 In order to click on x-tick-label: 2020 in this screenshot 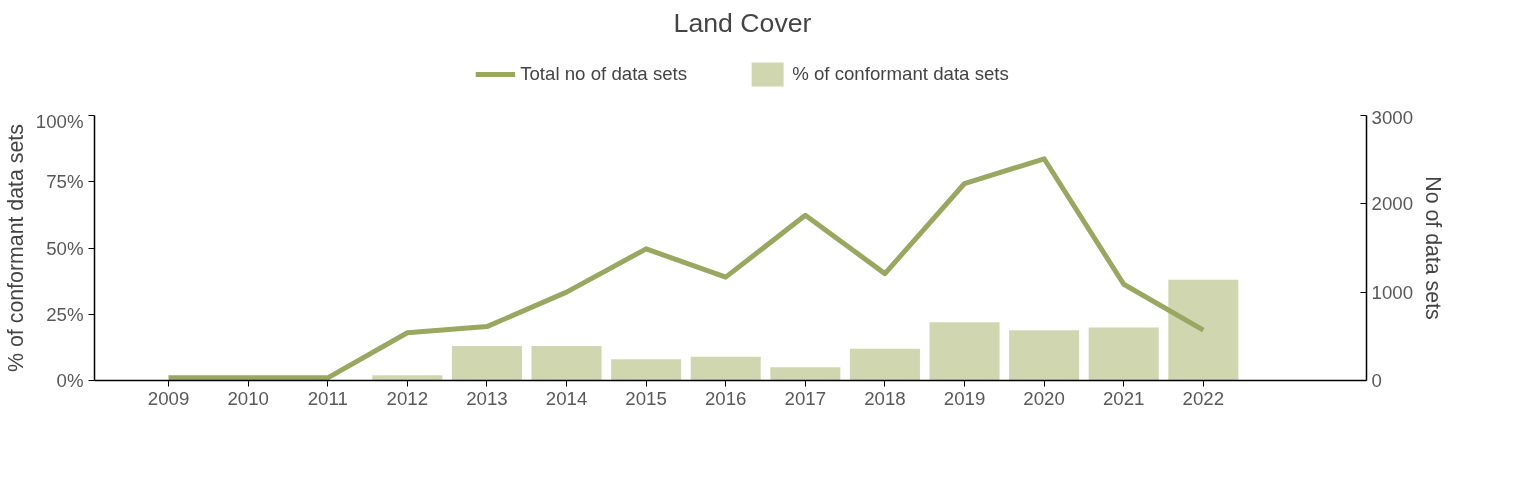, I will do `click(1044, 398)`.